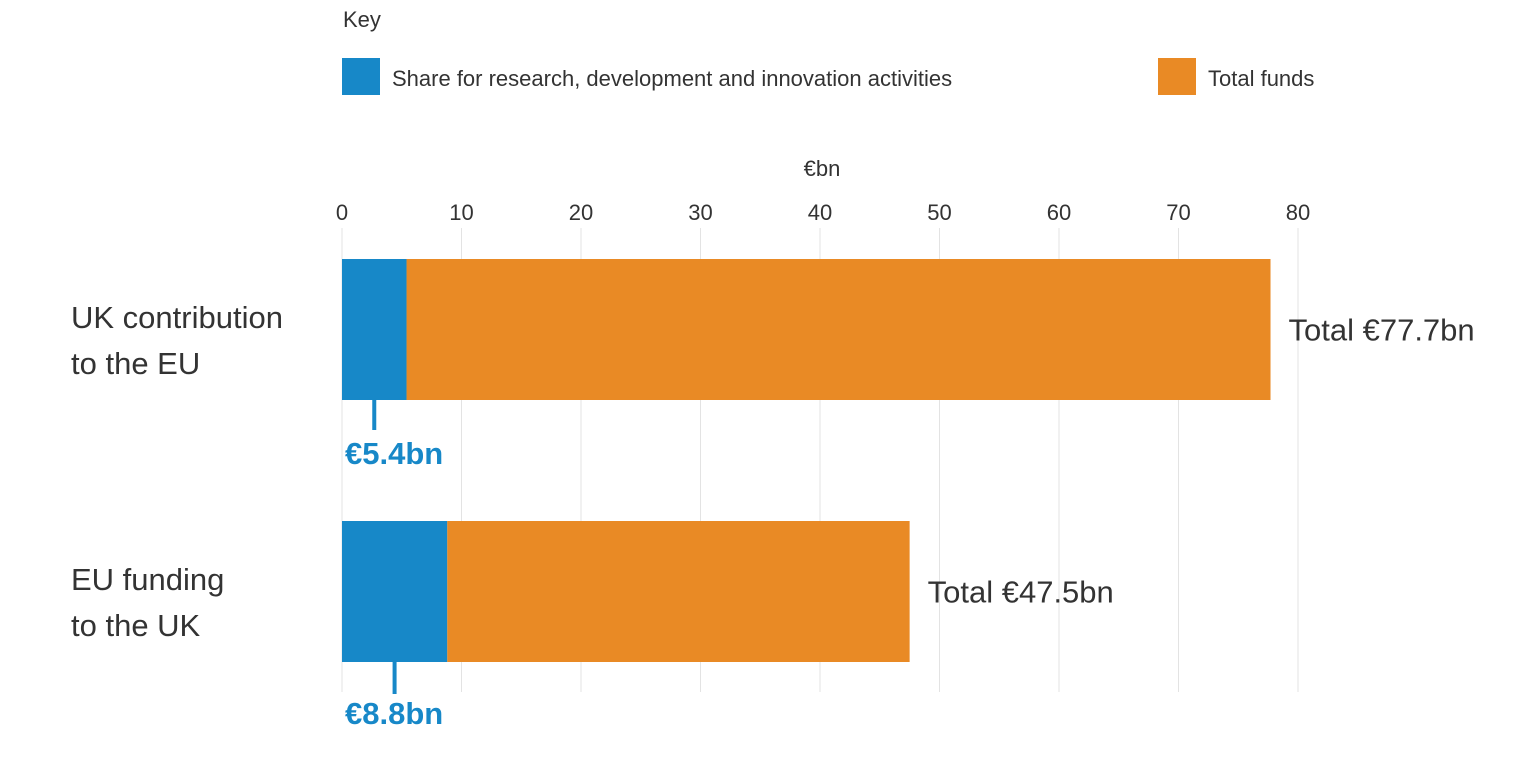 The height and width of the screenshot is (768, 1514). I want to click on rd-value-label: €5.4bn, so click(394, 453).